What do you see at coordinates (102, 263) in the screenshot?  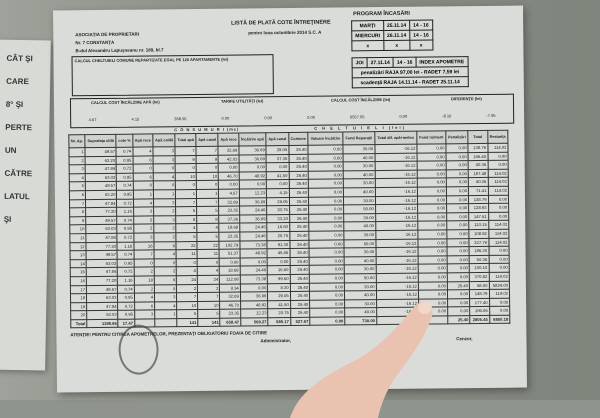 I see `table-cell: 63.03` at bounding box center [102, 263].